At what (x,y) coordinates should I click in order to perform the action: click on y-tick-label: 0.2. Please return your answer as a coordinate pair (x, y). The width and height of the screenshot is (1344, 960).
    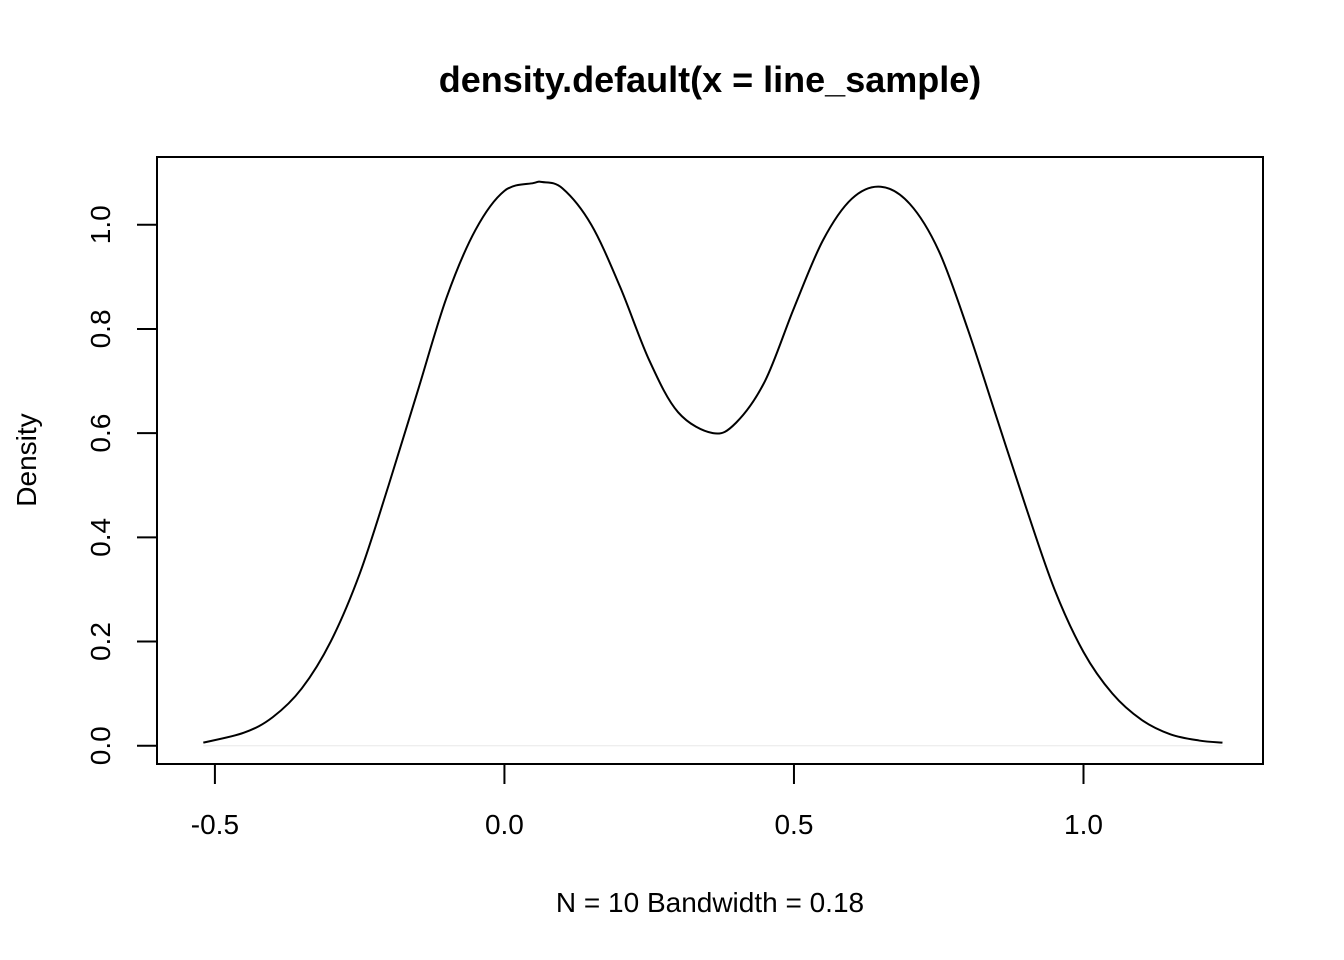
    Looking at the image, I should click on (100, 641).